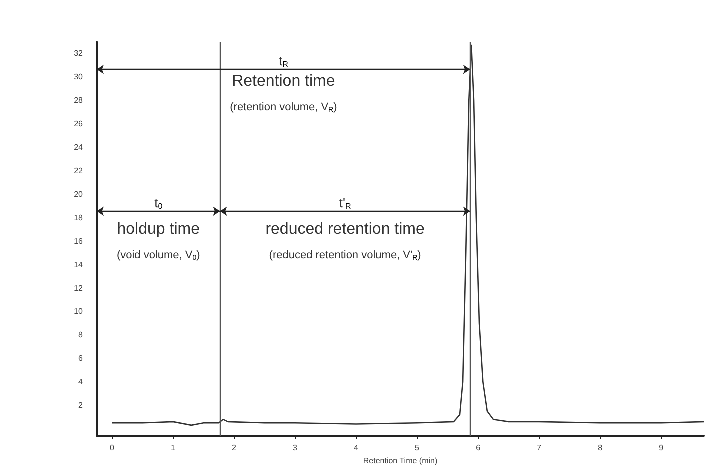 This screenshot has height=474, width=712. I want to click on y-tick-label: 18, so click(79, 217).